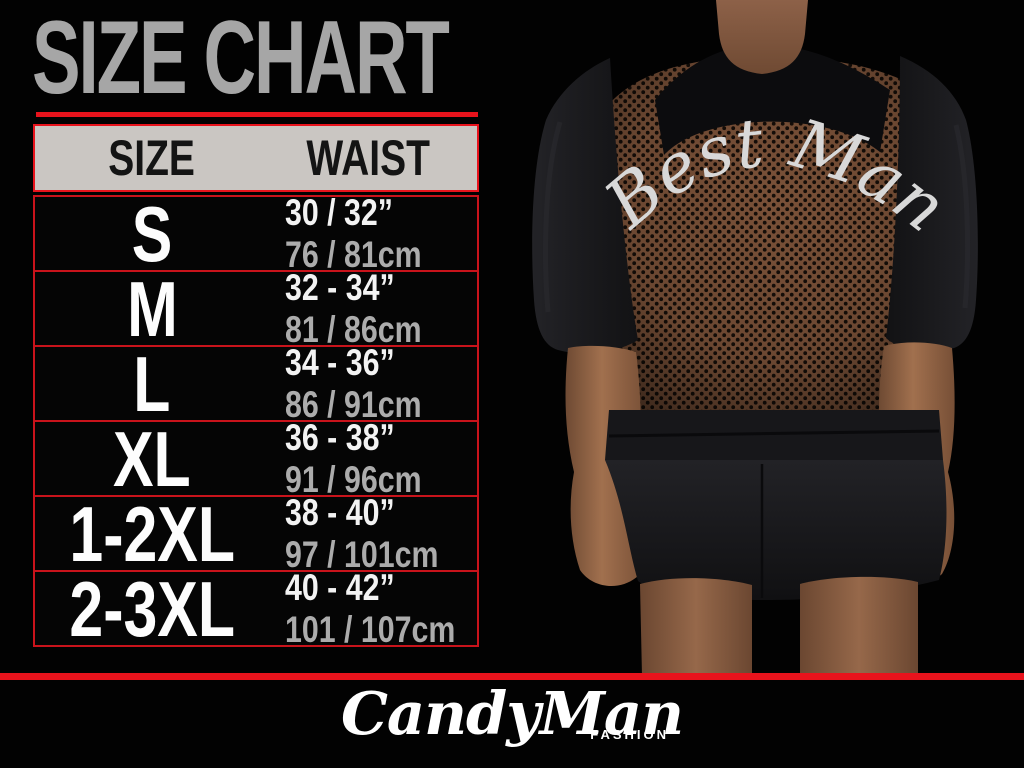 Image resolution: width=1024 pixels, height=768 pixels. I want to click on waist-inches: 36 - 38”, so click(340, 437).